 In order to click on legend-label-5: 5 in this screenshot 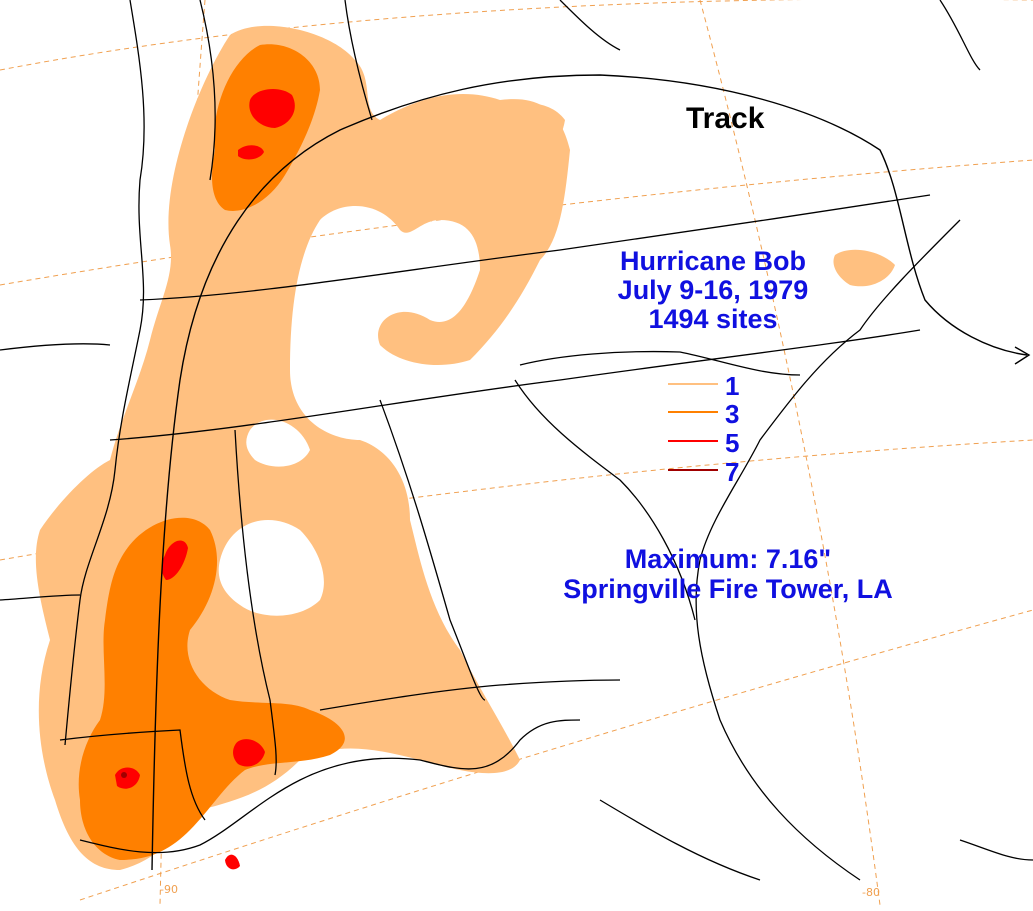, I will do `click(732, 443)`.